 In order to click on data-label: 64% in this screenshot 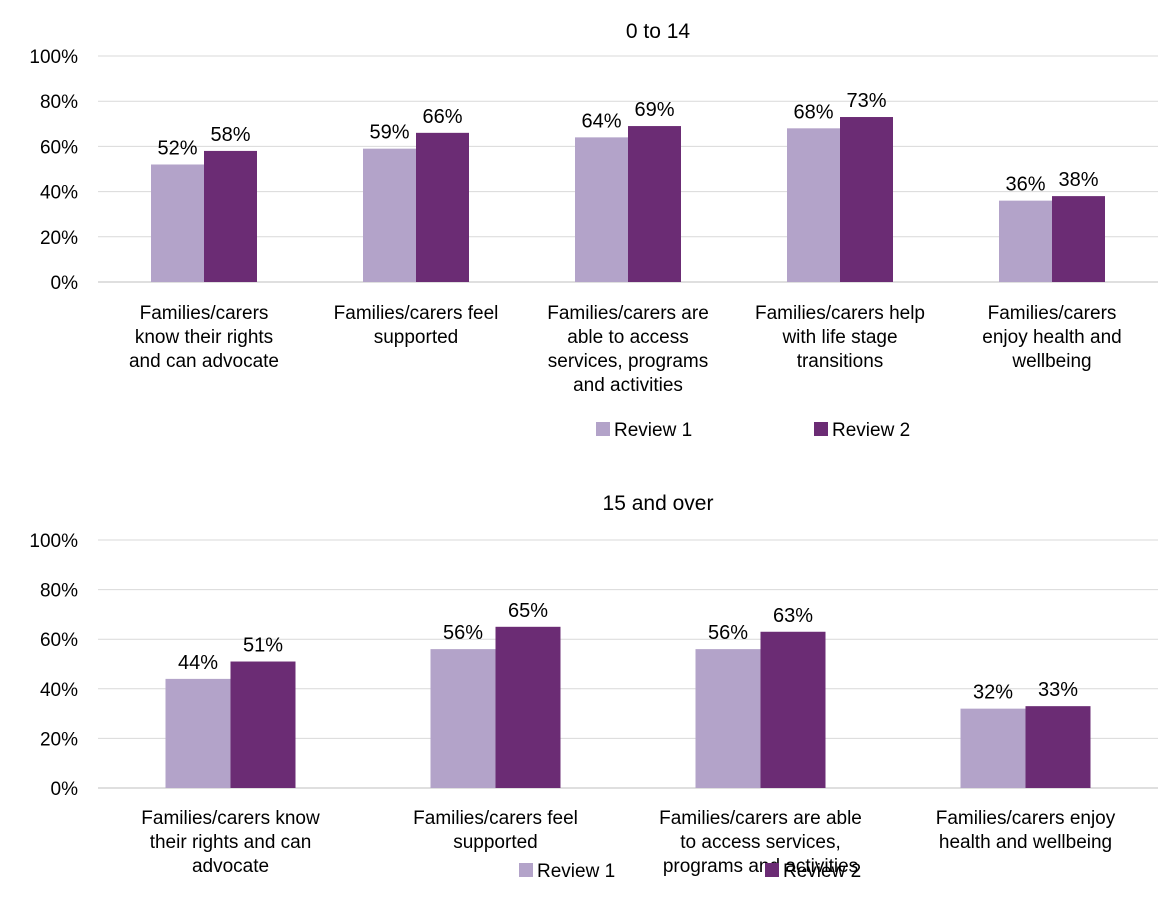, I will do `click(601, 121)`.